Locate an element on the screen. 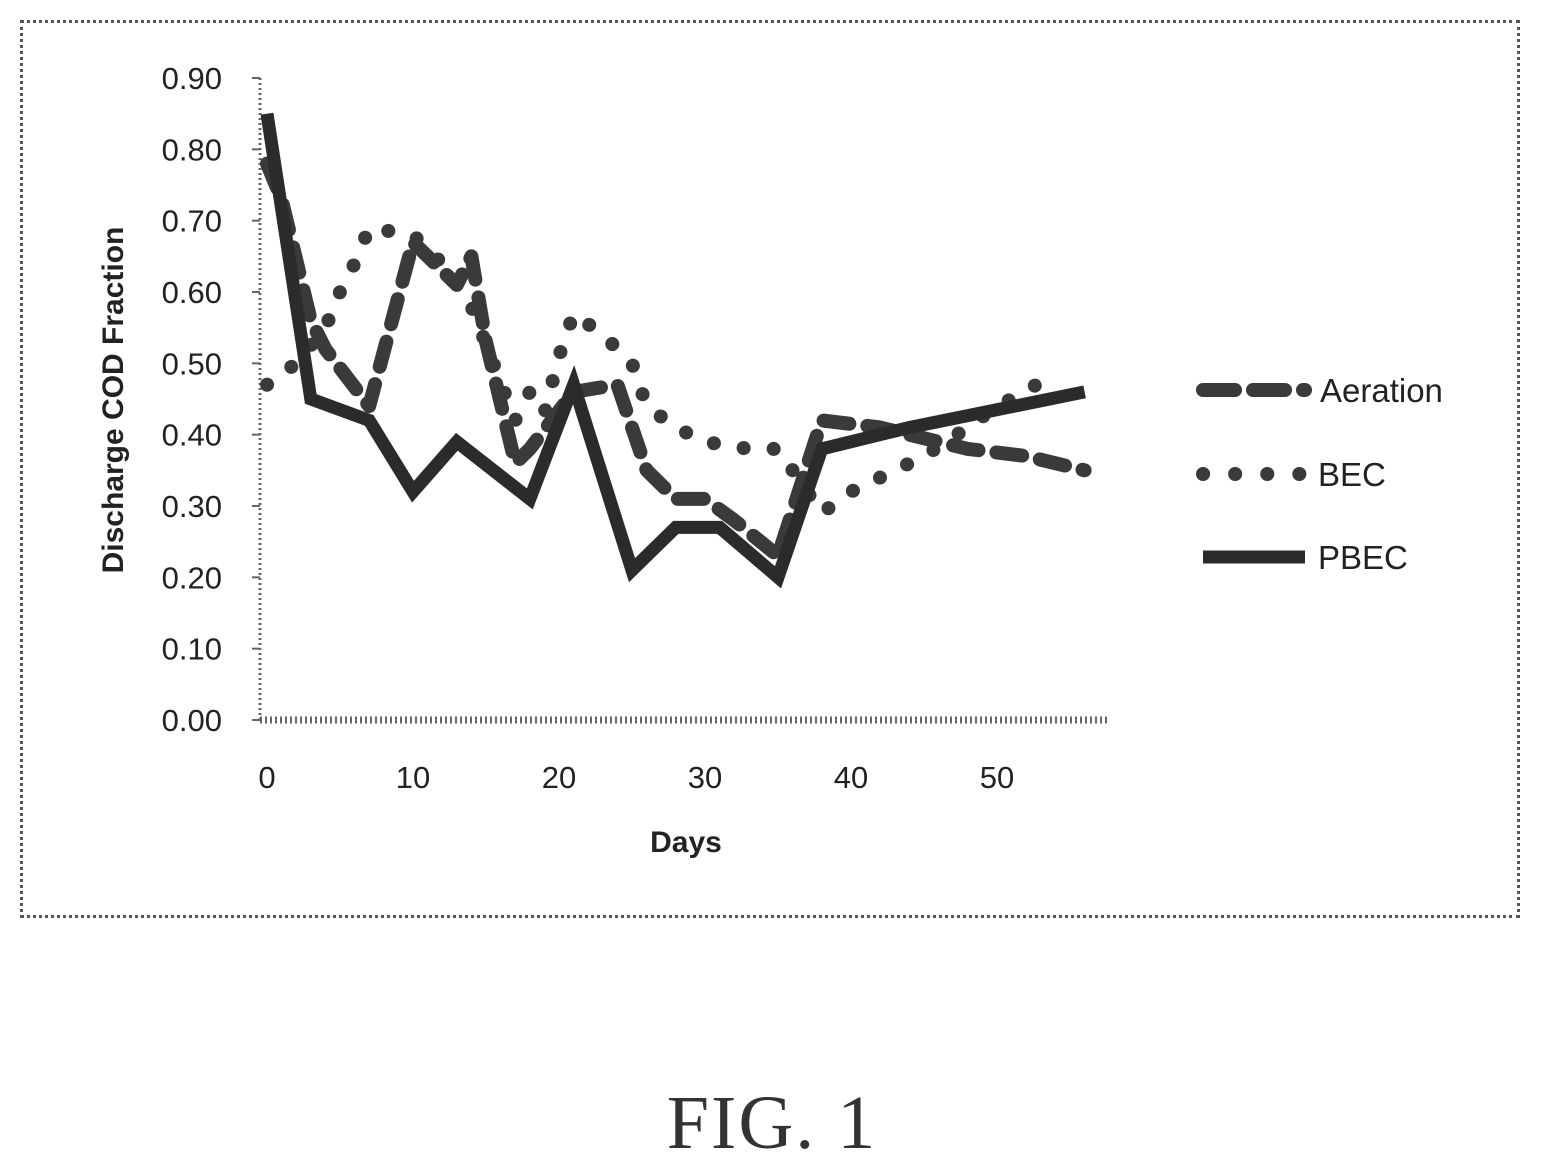 The height and width of the screenshot is (1172, 1544). x-tick-label: 10 is located at coordinates (413, 777).